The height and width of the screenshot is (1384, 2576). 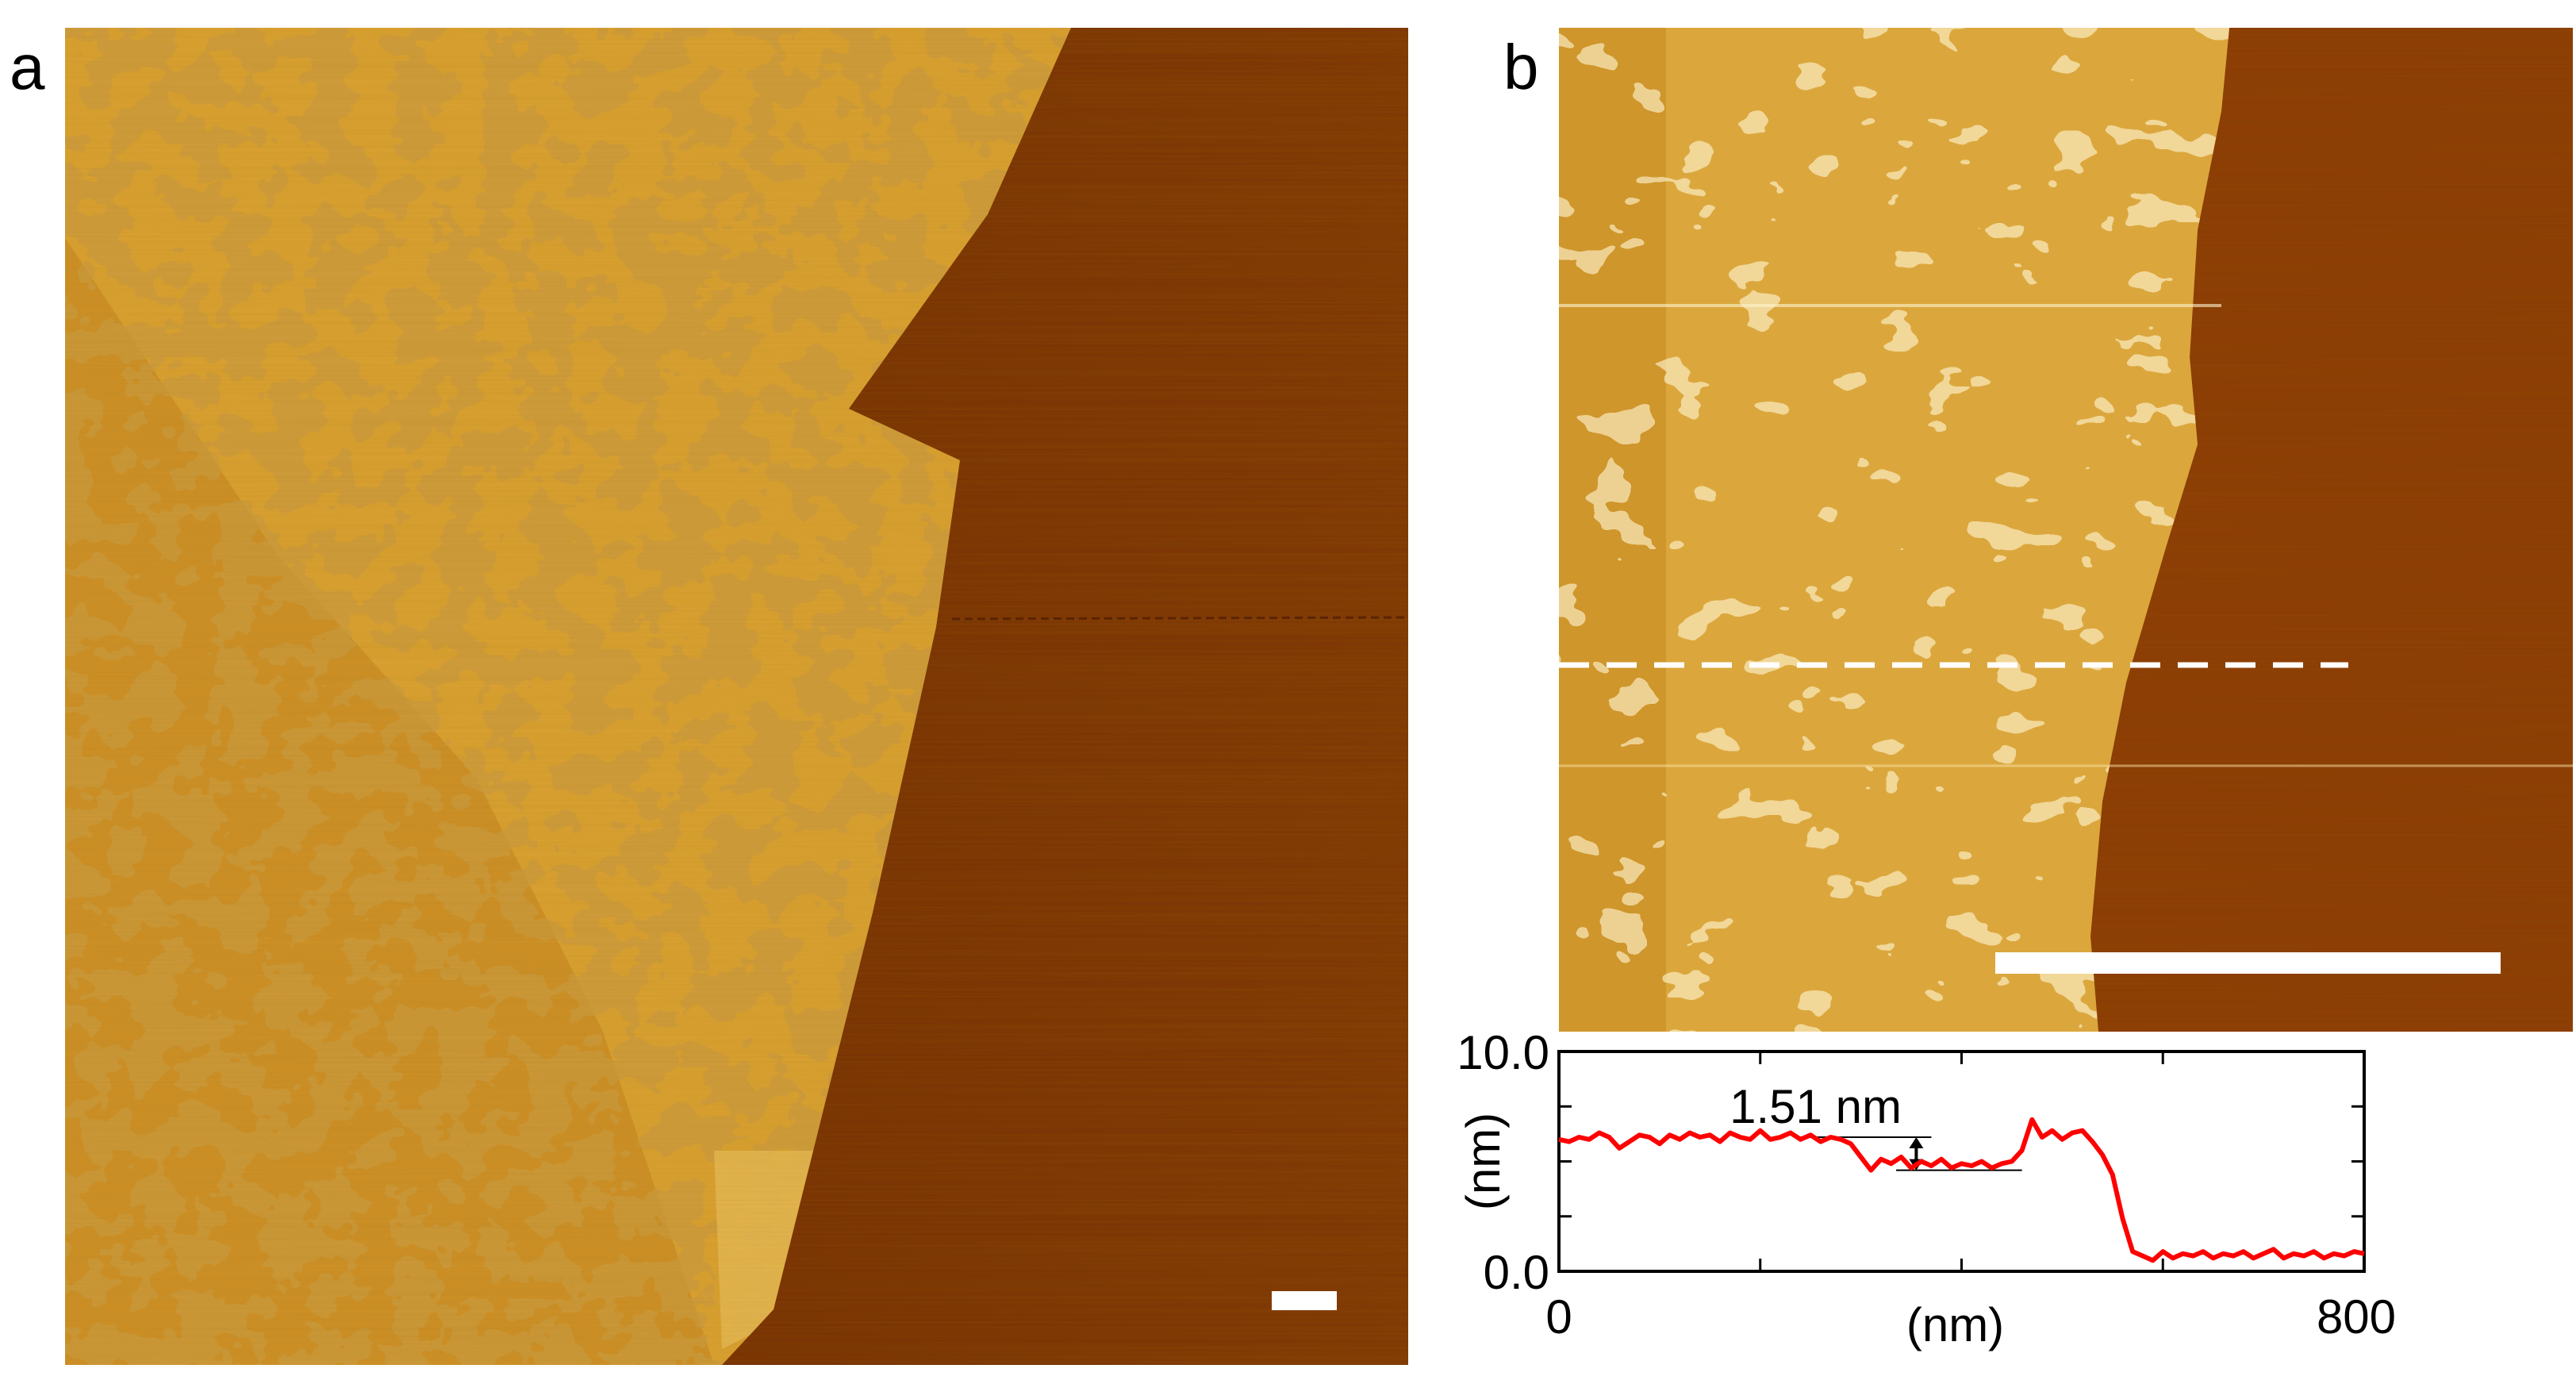 What do you see at coordinates (1815, 1106) in the screenshot?
I see `step-height-label: 1.51 nm` at bounding box center [1815, 1106].